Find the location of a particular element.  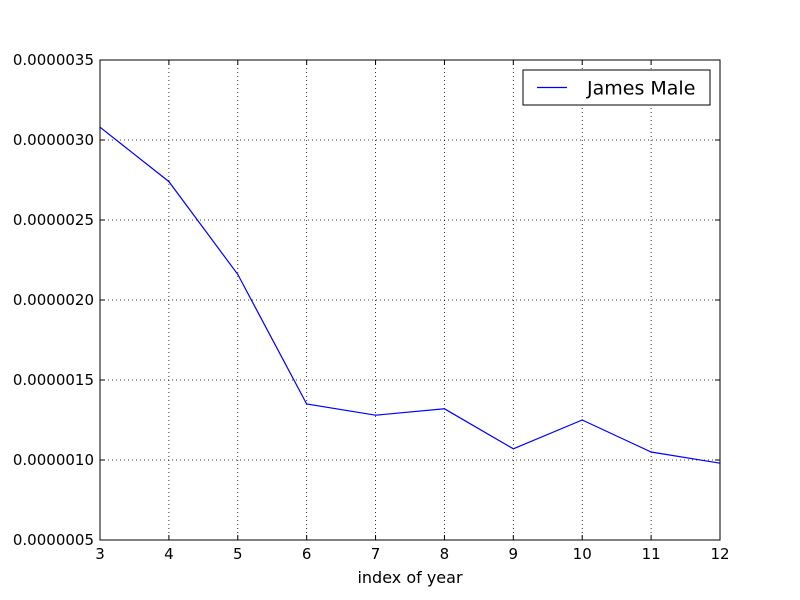

legend: James Male is located at coordinates (616, 87).